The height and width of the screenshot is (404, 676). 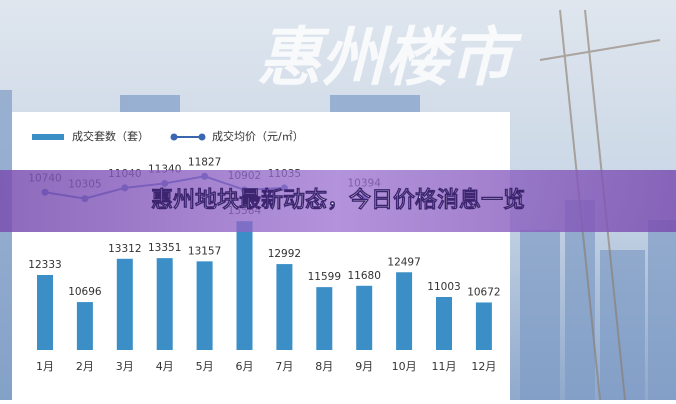 What do you see at coordinates (258, 136) in the screenshot?
I see `legend-label: 成交均价（元/㎡）` at bounding box center [258, 136].